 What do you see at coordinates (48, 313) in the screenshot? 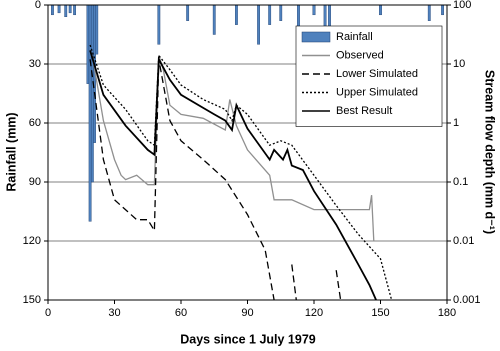
I see `x-tick-label: 0` at bounding box center [48, 313].